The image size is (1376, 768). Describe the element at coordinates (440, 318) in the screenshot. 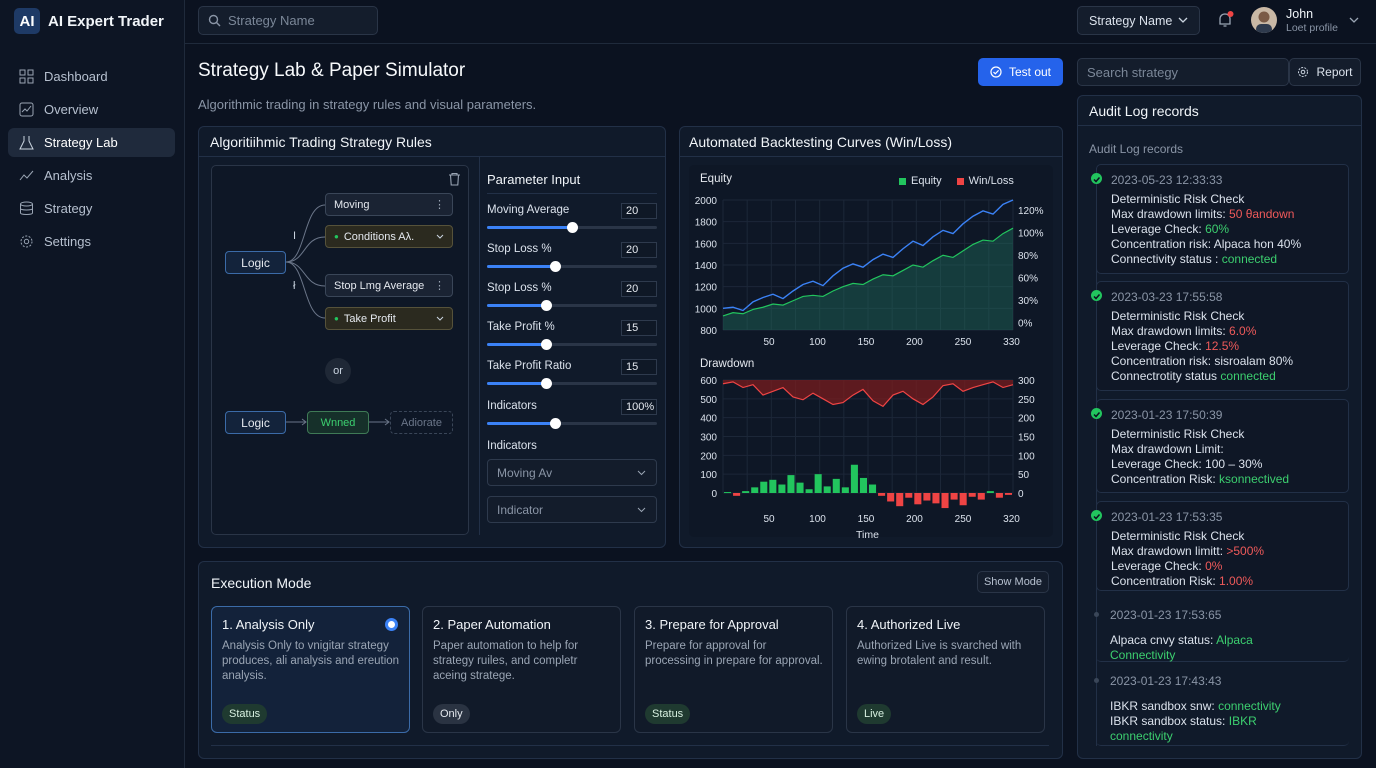

I see `chevron-down-icon` at that location.